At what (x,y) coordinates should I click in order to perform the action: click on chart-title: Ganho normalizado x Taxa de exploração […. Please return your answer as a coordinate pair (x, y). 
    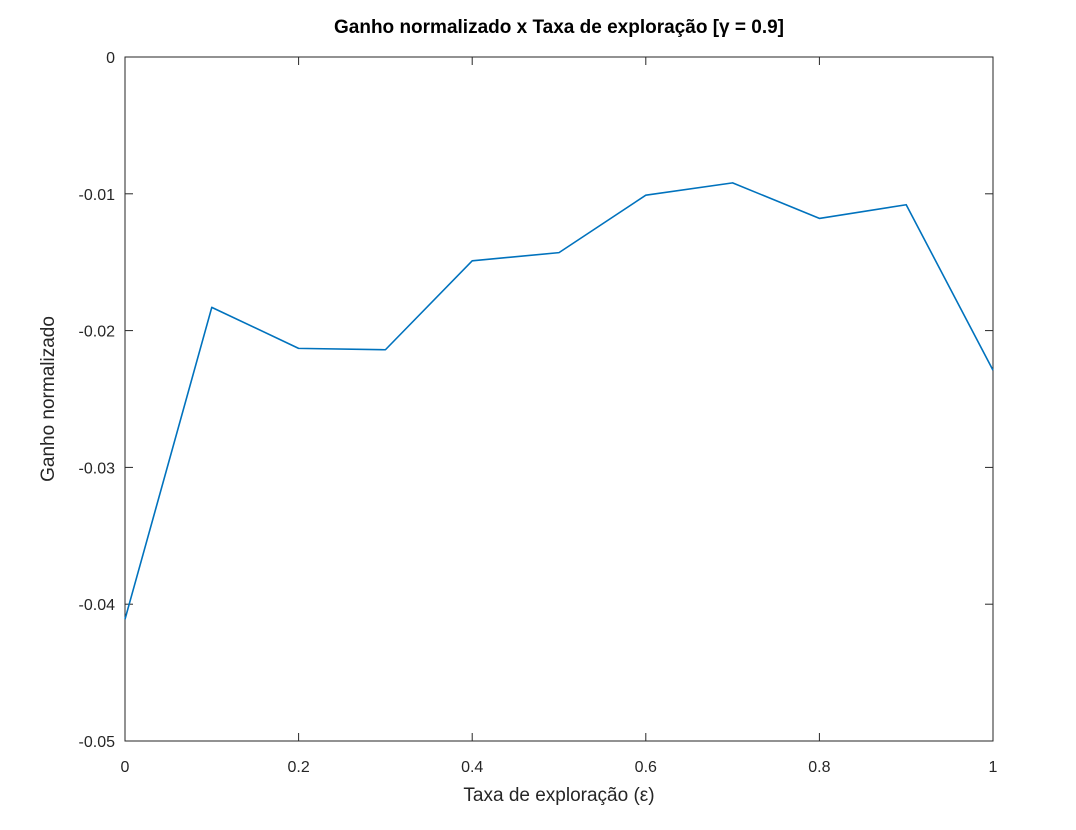
    Looking at the image, I should click on (559, 27).